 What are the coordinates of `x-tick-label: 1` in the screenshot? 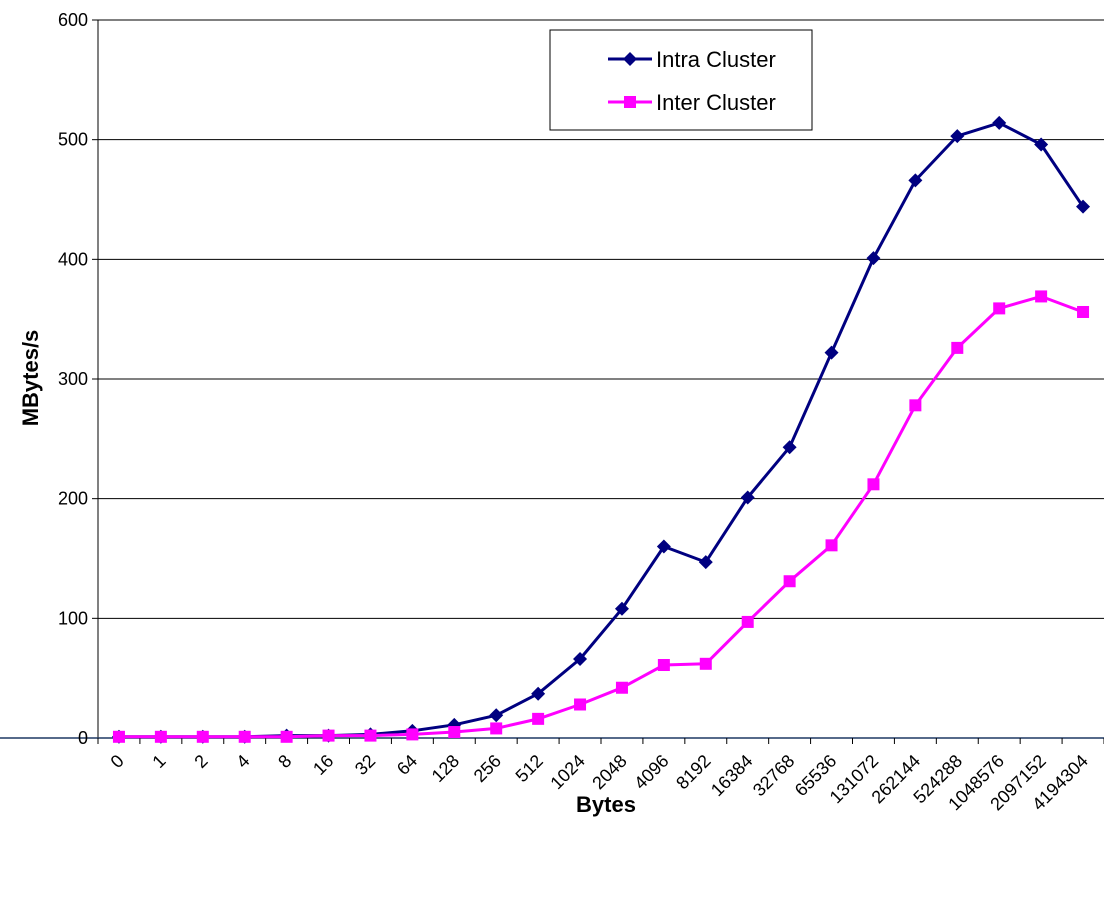 It's located at (158, 761).